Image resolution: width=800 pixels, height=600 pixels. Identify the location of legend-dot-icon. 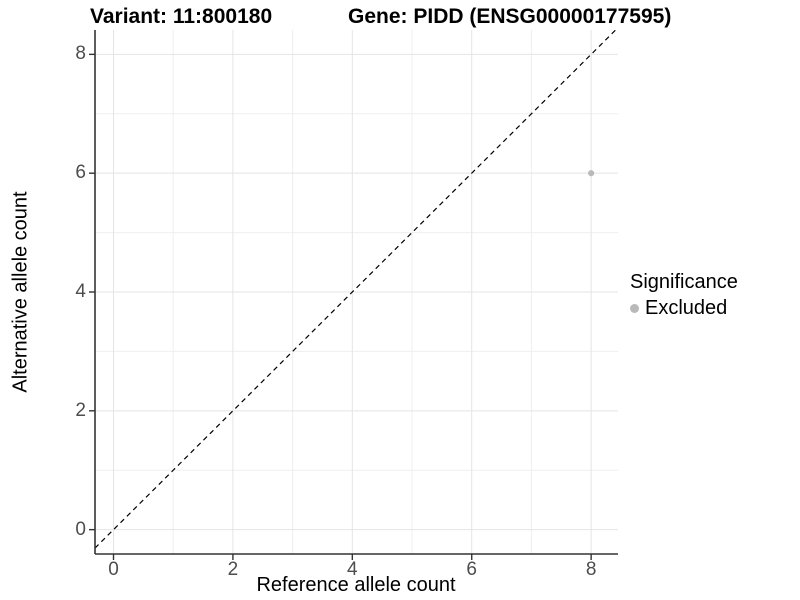
(634, 308).